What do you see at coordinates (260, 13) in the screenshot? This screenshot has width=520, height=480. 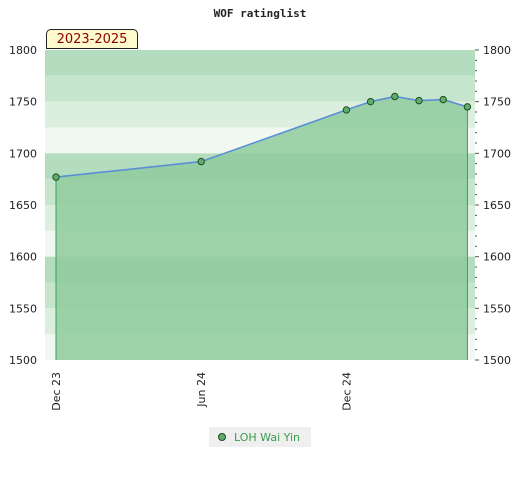 I see `chart-title: WOF ratinglist` at bounding box center [260, 13].